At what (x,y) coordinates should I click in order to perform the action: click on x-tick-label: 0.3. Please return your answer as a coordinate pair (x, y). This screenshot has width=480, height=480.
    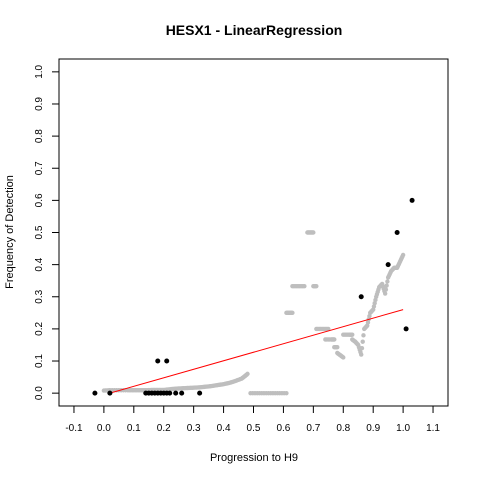
    Looking at the image, I should click on (194, 428).